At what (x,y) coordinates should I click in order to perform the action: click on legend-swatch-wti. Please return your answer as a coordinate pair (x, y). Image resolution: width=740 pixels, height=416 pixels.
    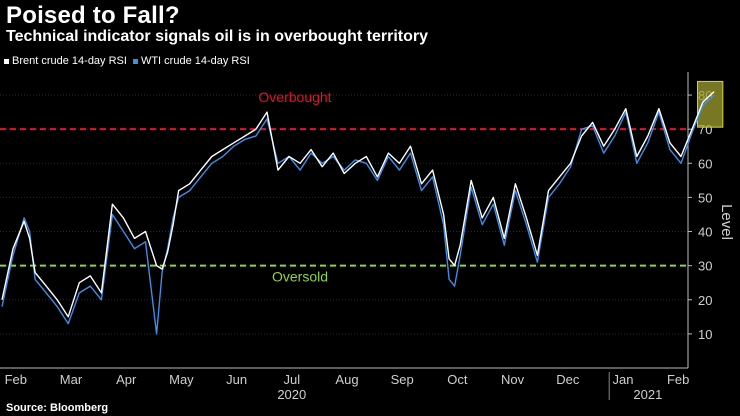
    Looking at the image, I should click on (135, 61).